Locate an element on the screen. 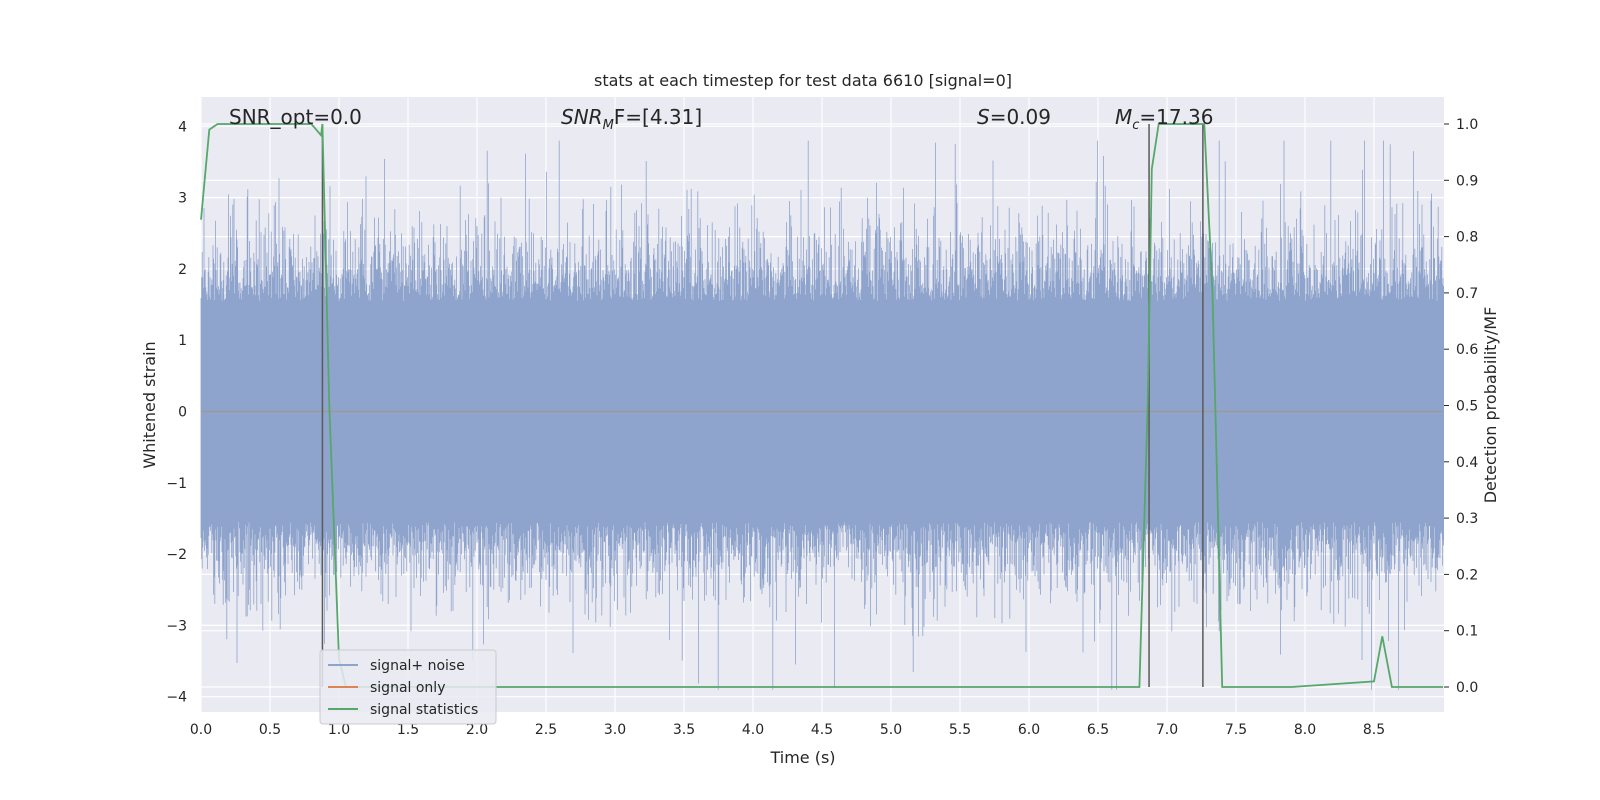 Image resolution: width=1600 pixels, height=800 pixels. x-tick-label: 1.0 is located at coordinates (339, 730).